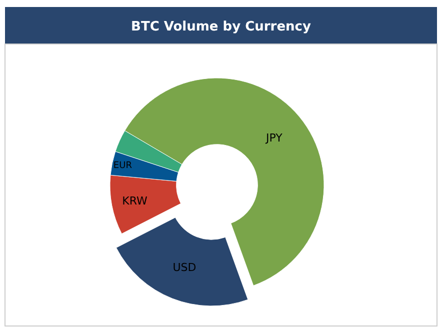  Describe the element at coordinates (221, 27) in the screenshot. I see `chart-title: BTC Volume by Currency` at that location.